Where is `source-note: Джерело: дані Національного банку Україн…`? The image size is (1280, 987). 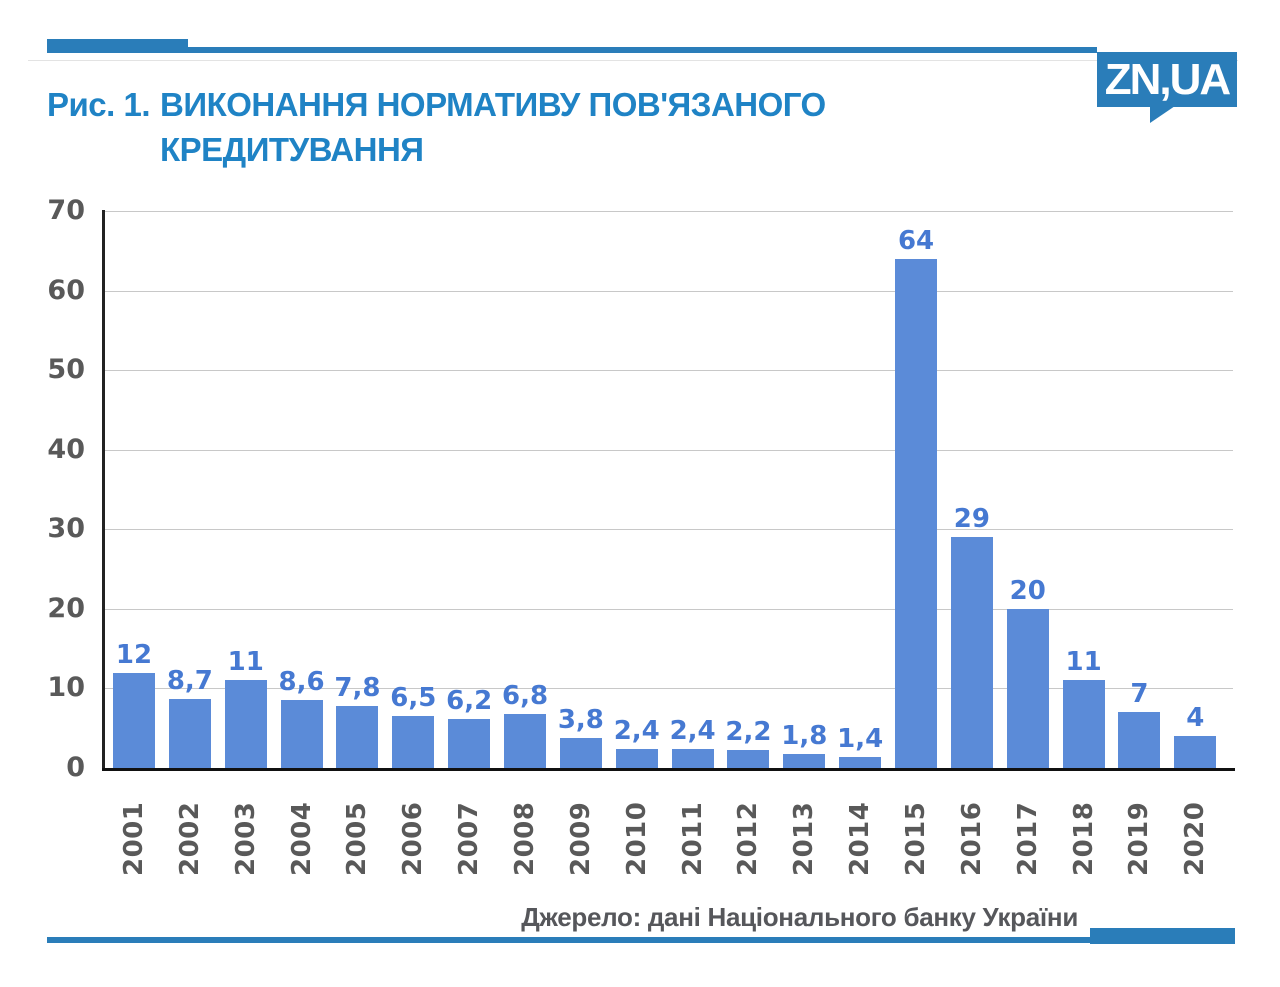 source-note: Джерело: дані Національного банку Україн… is located at coordinates (799, 917).